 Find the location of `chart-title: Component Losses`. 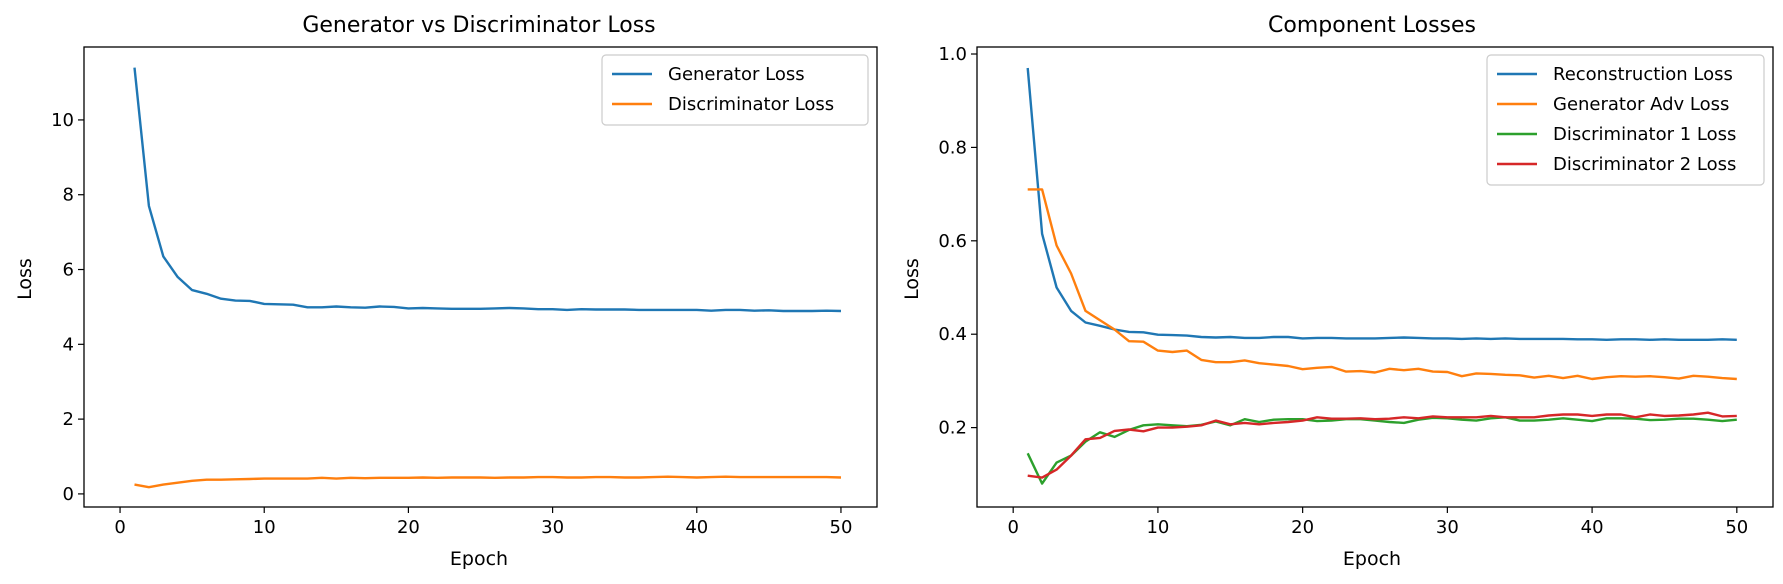

chart-title: Component Losses is located at coordinates (1372, 25).